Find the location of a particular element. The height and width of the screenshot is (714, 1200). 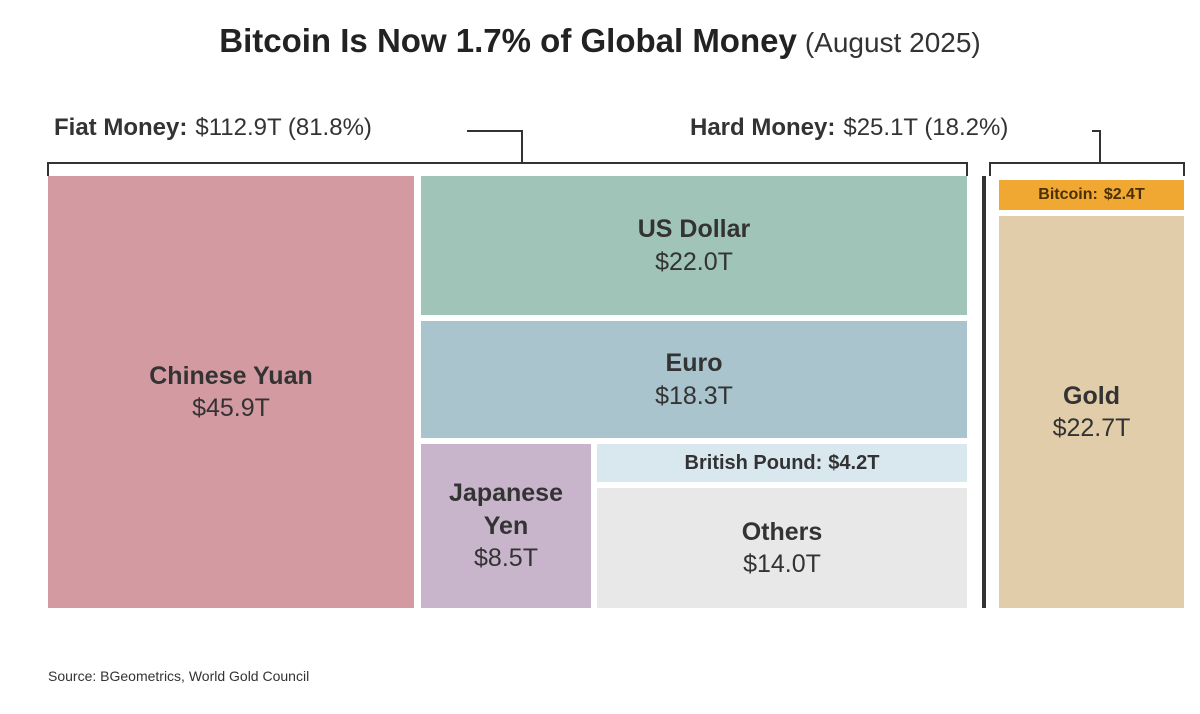

chart-title: Bitcoin Is Now 1.7% of Global Money is located at coordinates (508, 40).